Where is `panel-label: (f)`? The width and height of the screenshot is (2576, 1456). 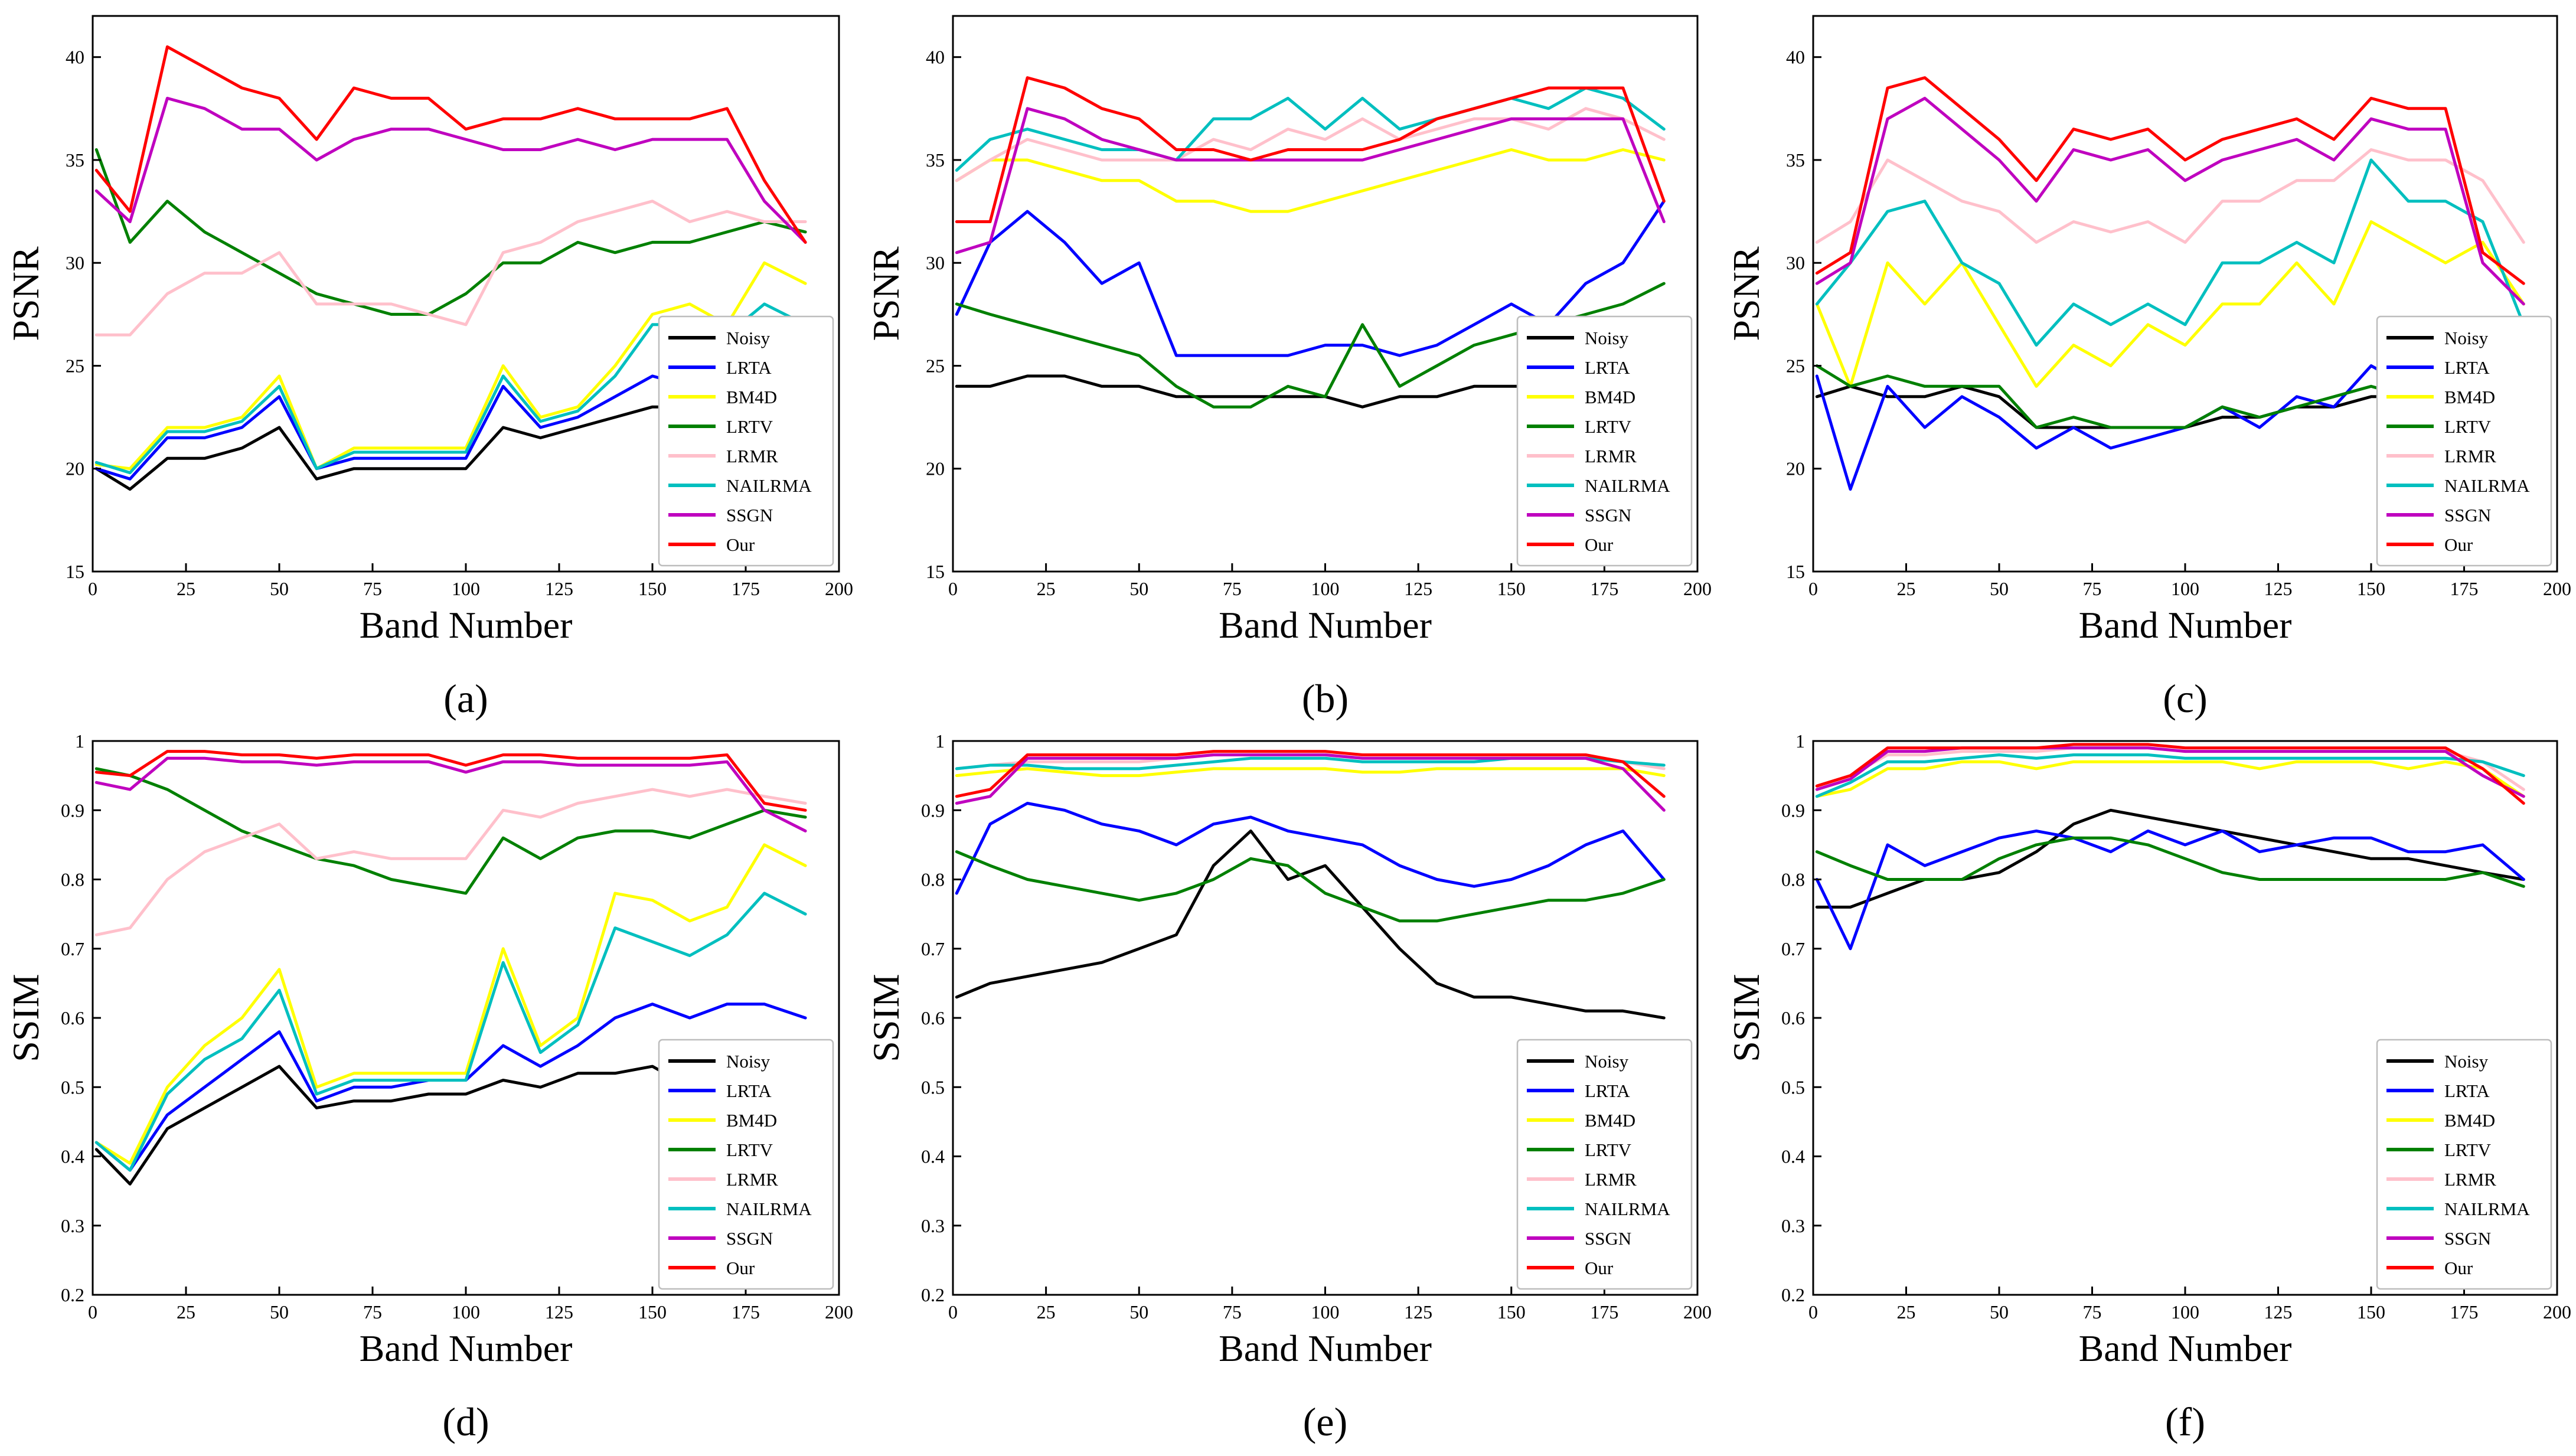 panel-label: (f) is located at coordinates (2185, 1421).